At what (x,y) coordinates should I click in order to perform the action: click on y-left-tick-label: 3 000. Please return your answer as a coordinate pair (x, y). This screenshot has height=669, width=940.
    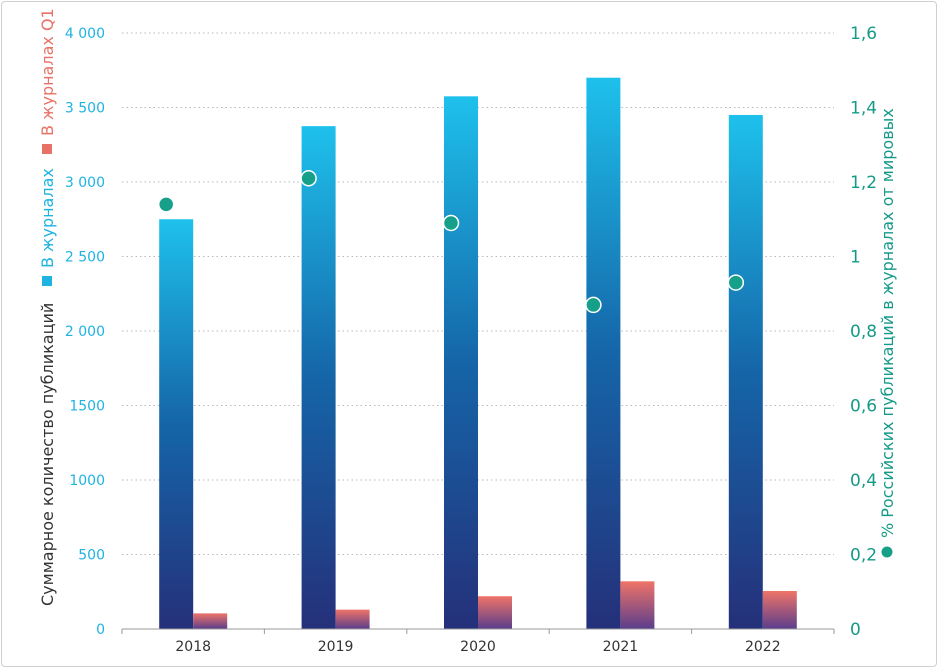
    Looking at the image, I should click on (85, 183).